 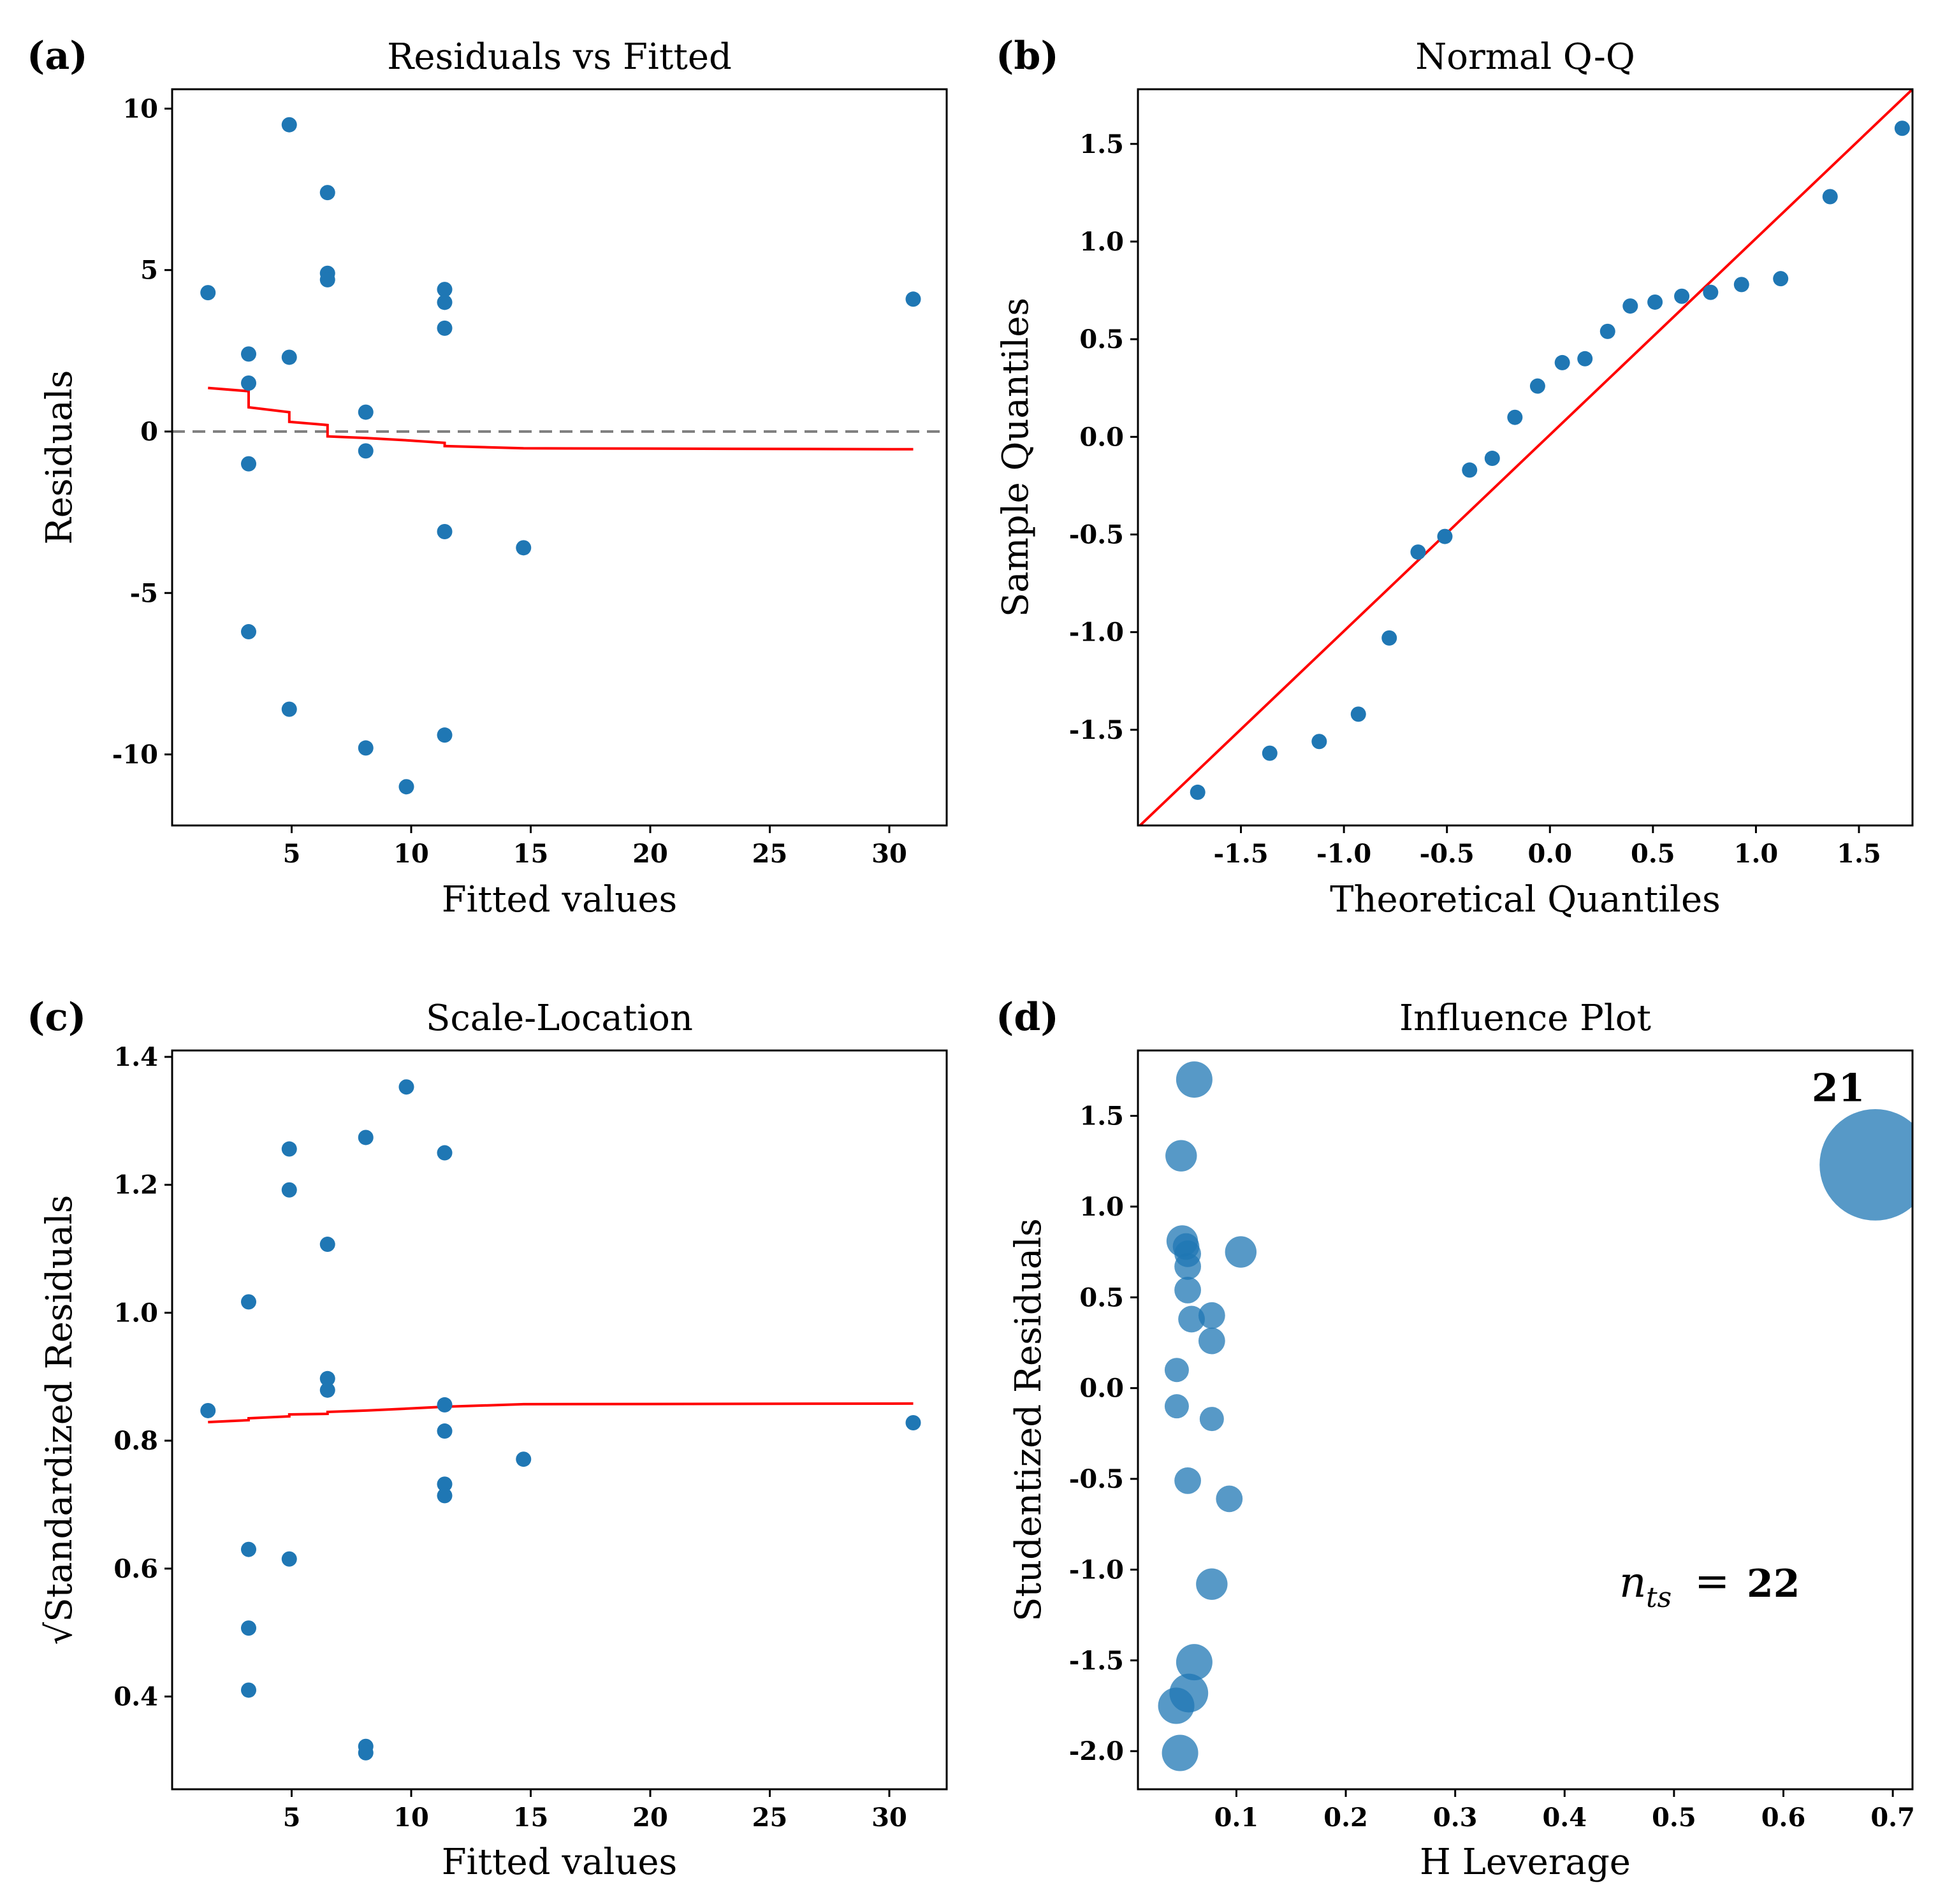 I want to click on annotation-subscript: ts, so click(x=1659, y=1597).